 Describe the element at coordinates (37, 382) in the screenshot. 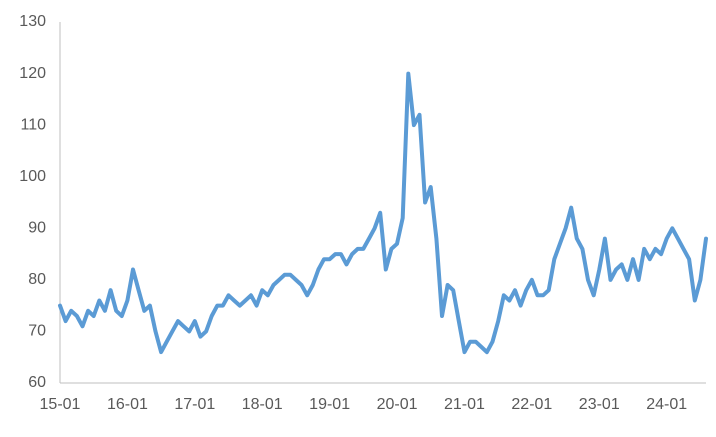

I see `y-tick-label: 60` at that location.